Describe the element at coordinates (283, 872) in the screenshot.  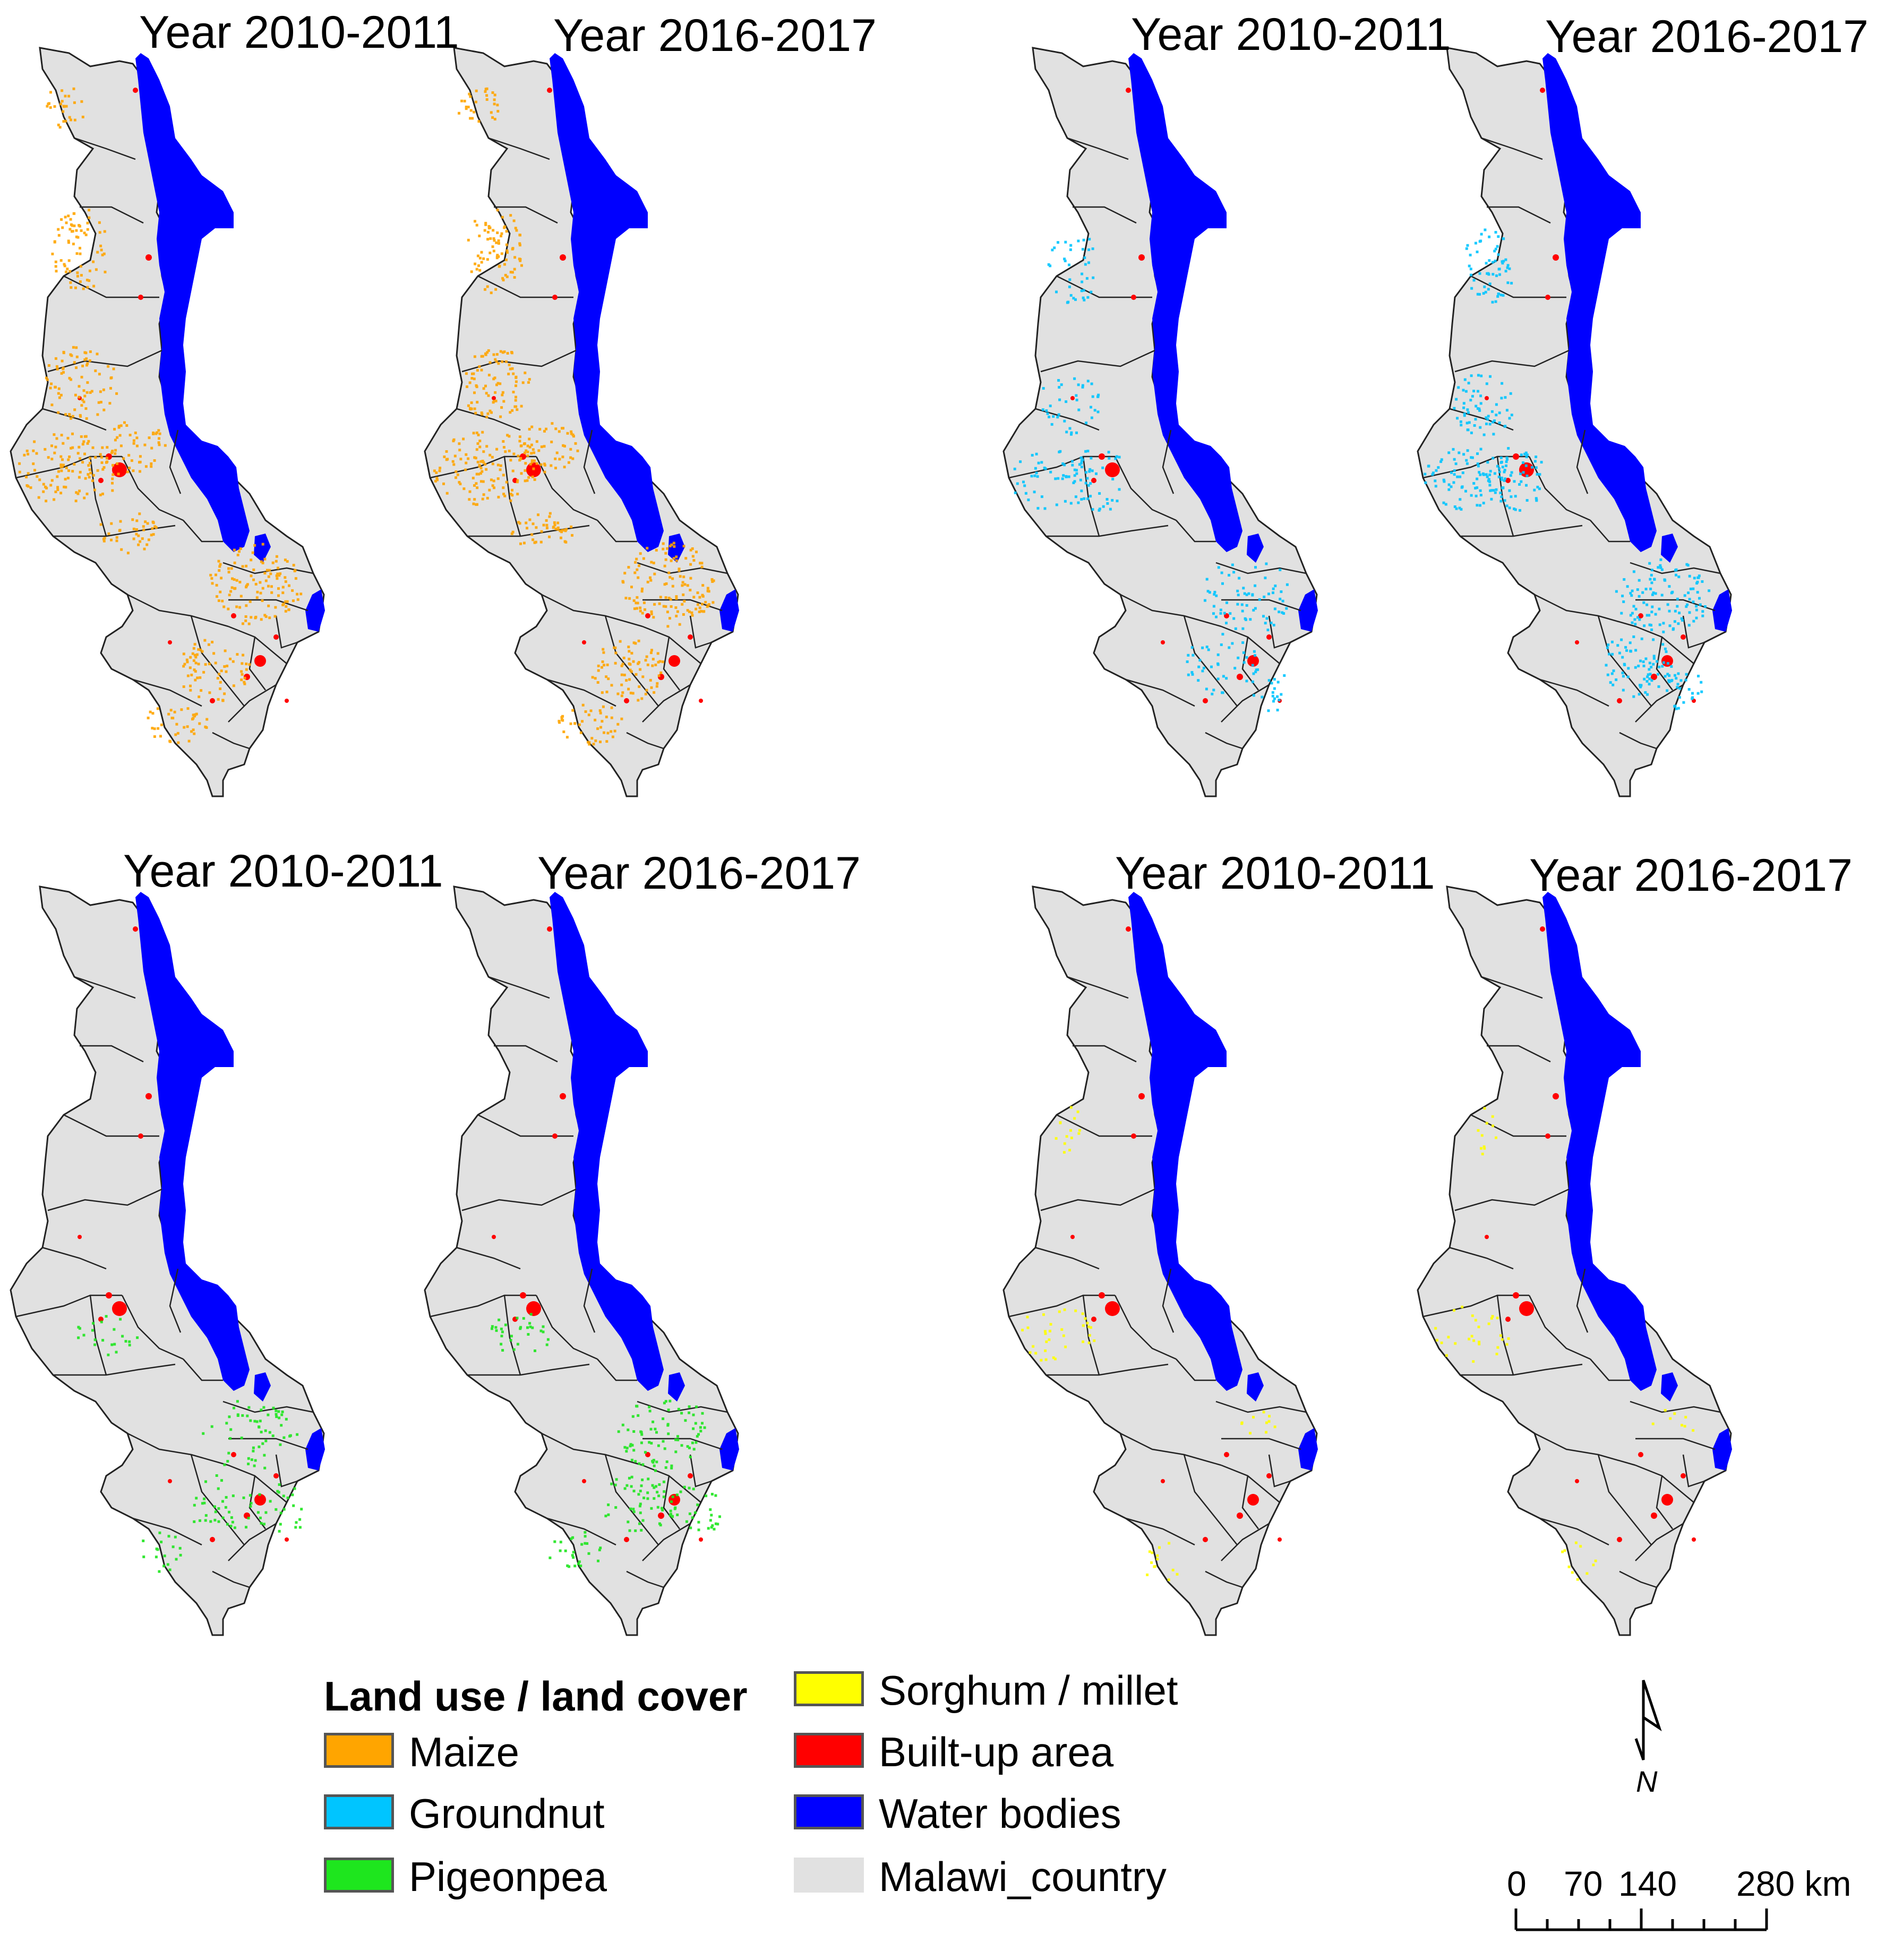
I see `panel-title-pigeonpea-2010: Year 2010-2011` at that location.